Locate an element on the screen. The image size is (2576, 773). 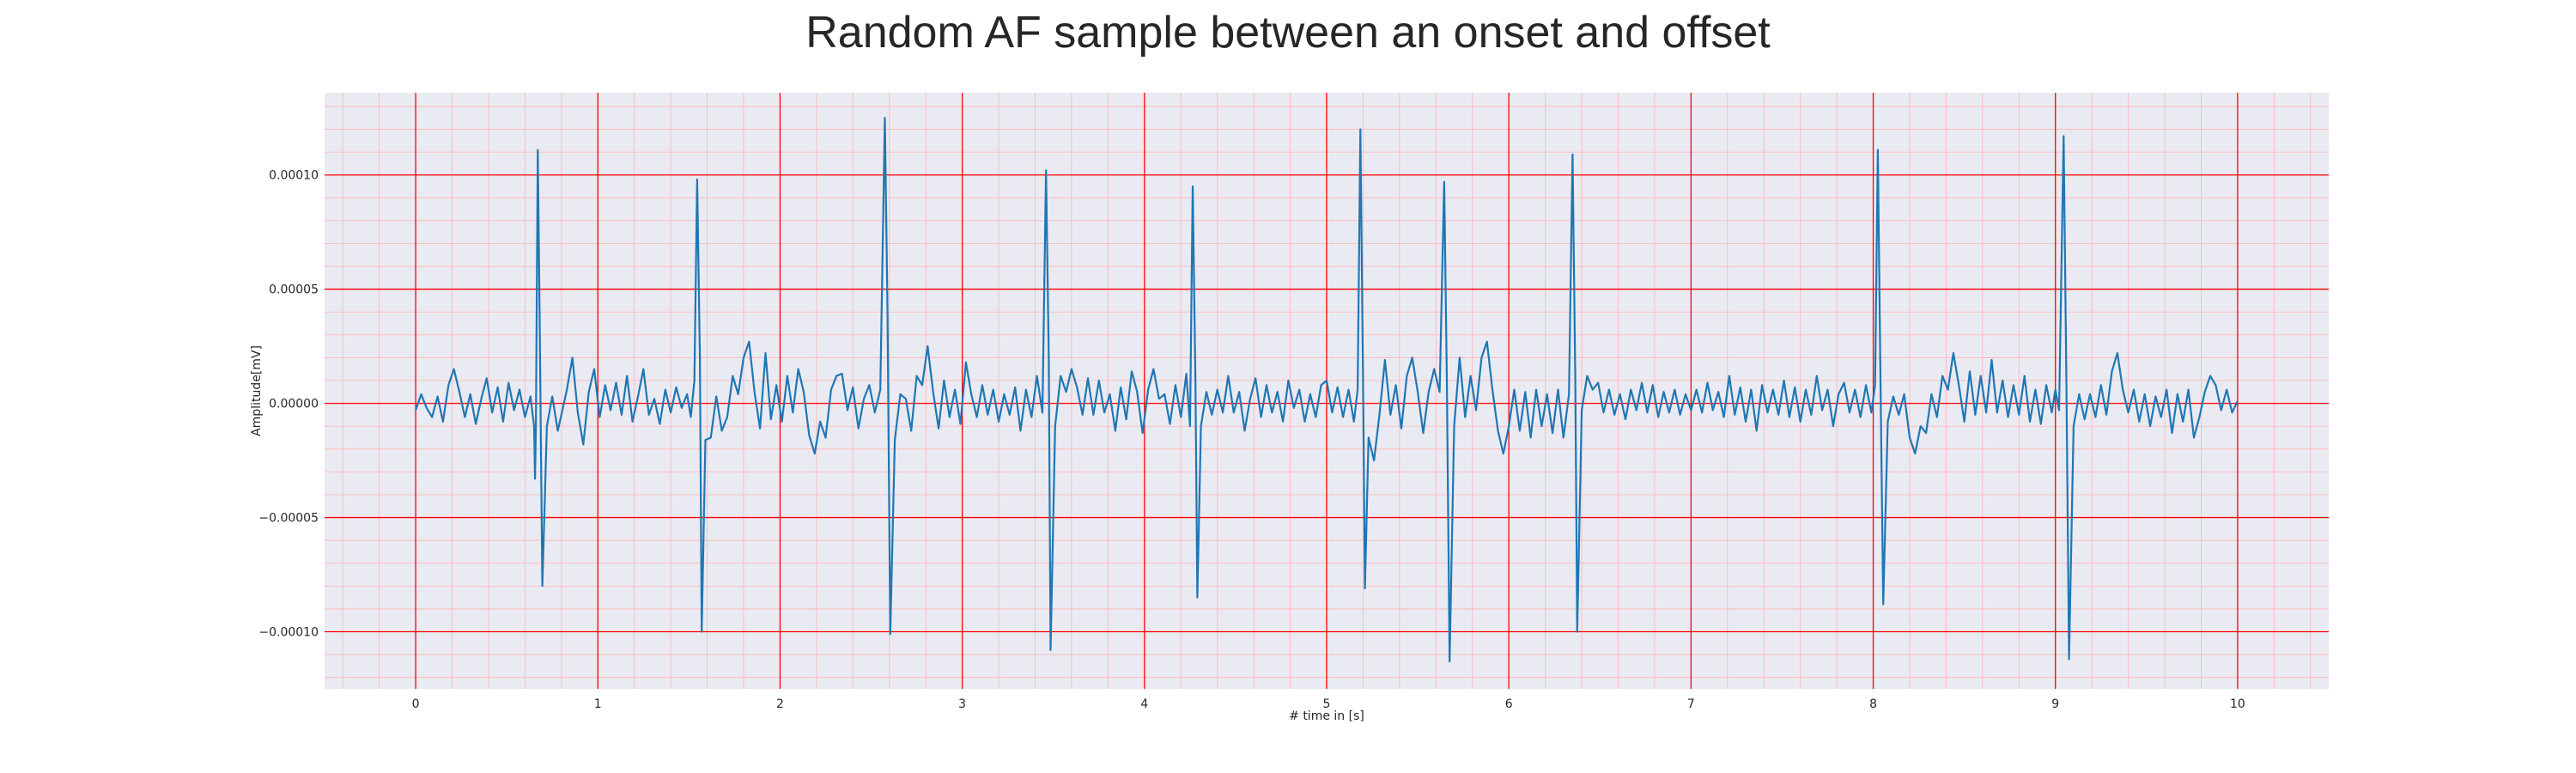
y-axis-label: Amplitude[mV] is located at coordinates (257, 390).